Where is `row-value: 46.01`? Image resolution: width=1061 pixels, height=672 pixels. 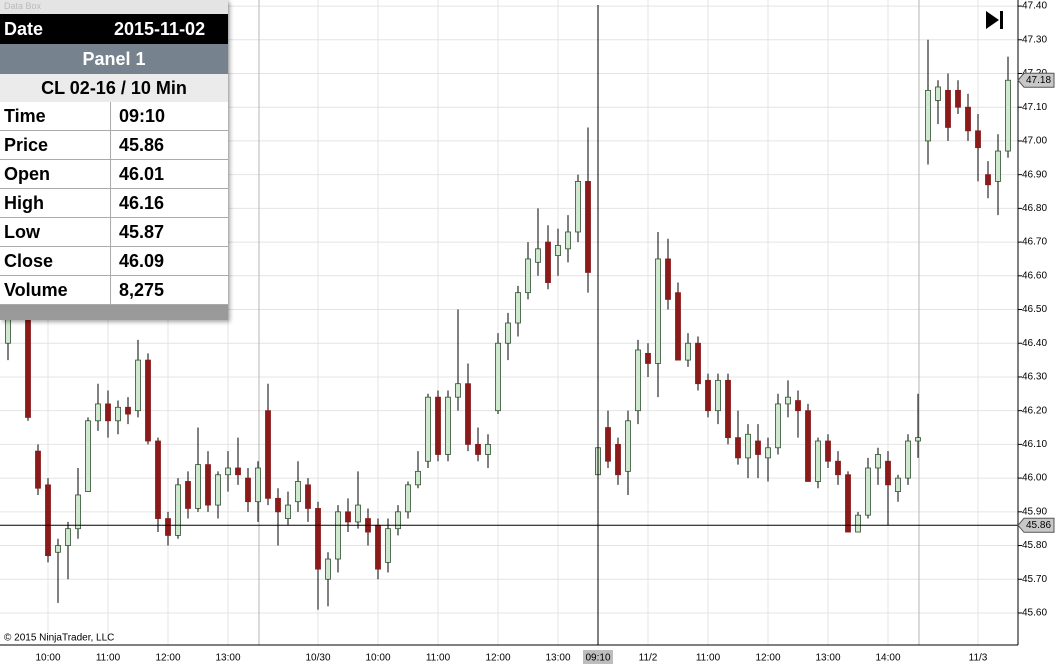 row-value: 46.01 is located at coordinates (142, 173).